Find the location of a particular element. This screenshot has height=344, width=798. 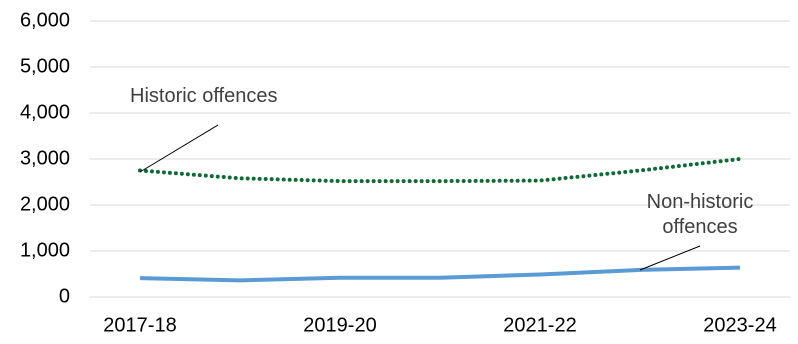

x-tick-label: 2023-24 is located at coordinates (739, 325).